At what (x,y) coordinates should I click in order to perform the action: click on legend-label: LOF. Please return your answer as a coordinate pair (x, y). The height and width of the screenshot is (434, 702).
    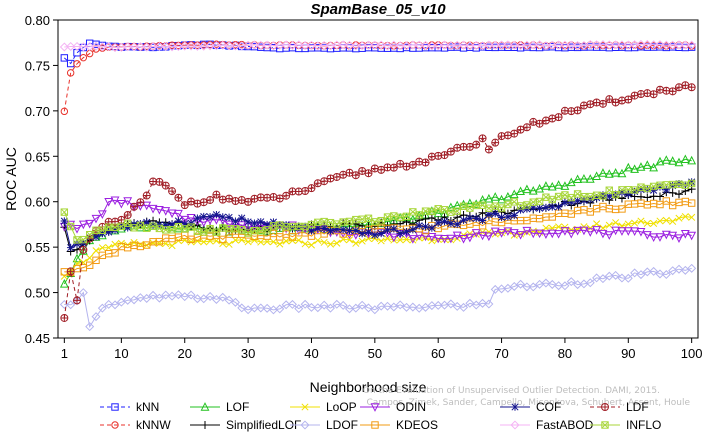
    Looking at the image, I should click on (237, 407).